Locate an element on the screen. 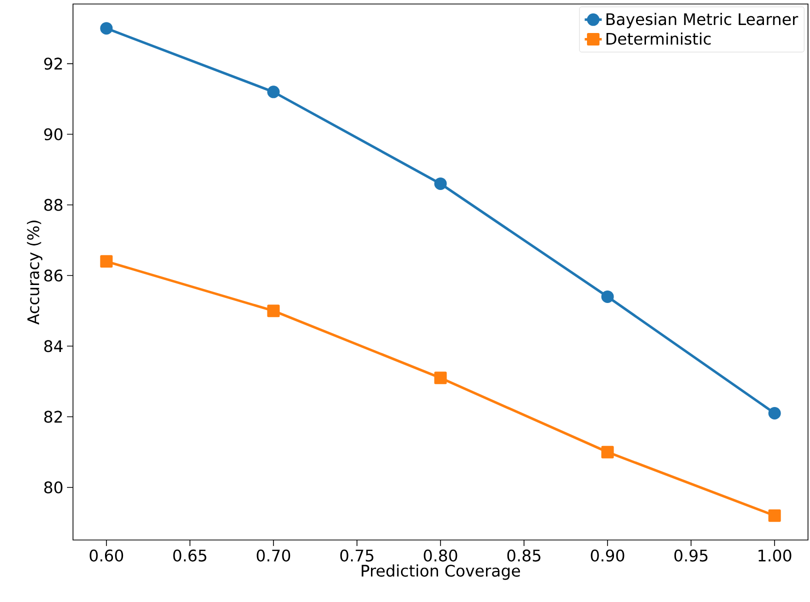  y-tick-label: 88 is located at coordinates (53, 204).